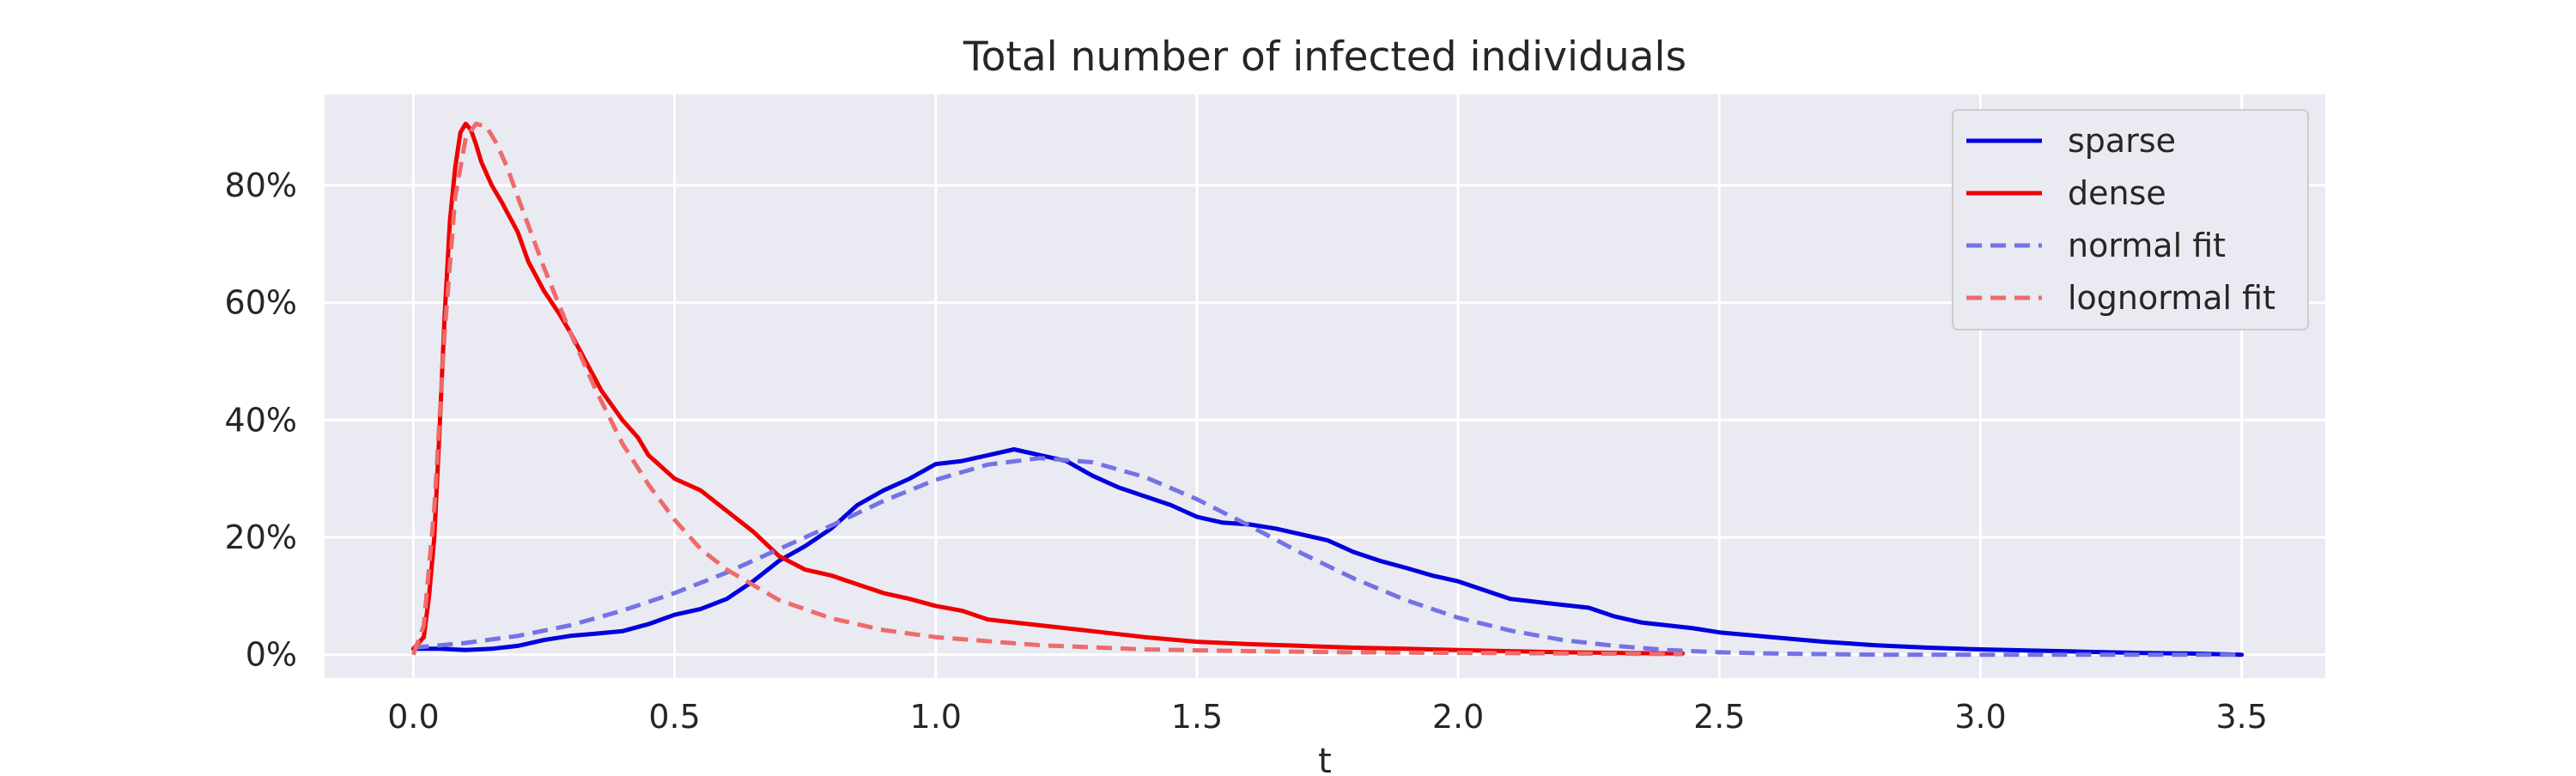  I want to click on x-axis-label: t, so click(1325, 758).